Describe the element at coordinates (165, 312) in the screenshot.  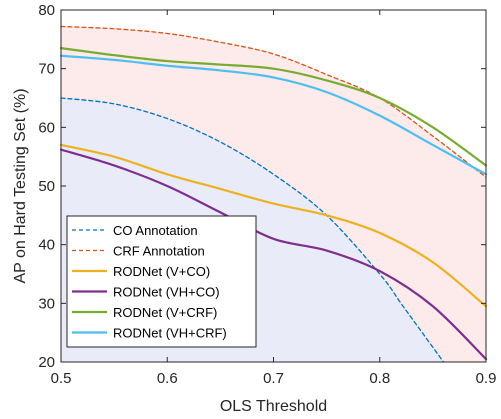
I see `legend-label-rodnet-v-crf: RODNet (V+CRF)` at that location.